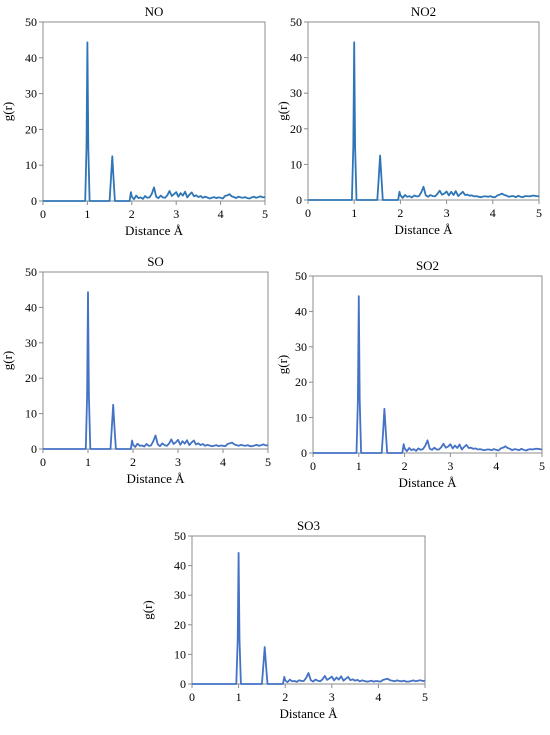 This screenshot has height=735, width=550. I want to click on chart-title: SO3, so click(308, 525).